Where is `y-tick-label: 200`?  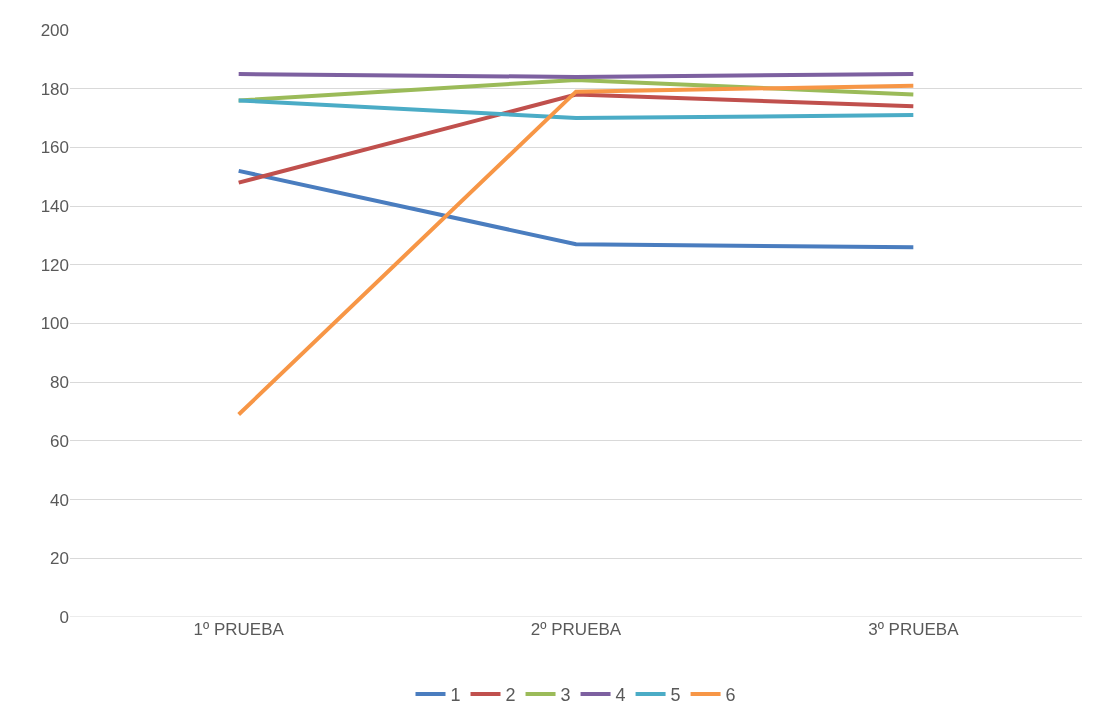 y-tick-label: 200 is located at coordinates (54, 30).